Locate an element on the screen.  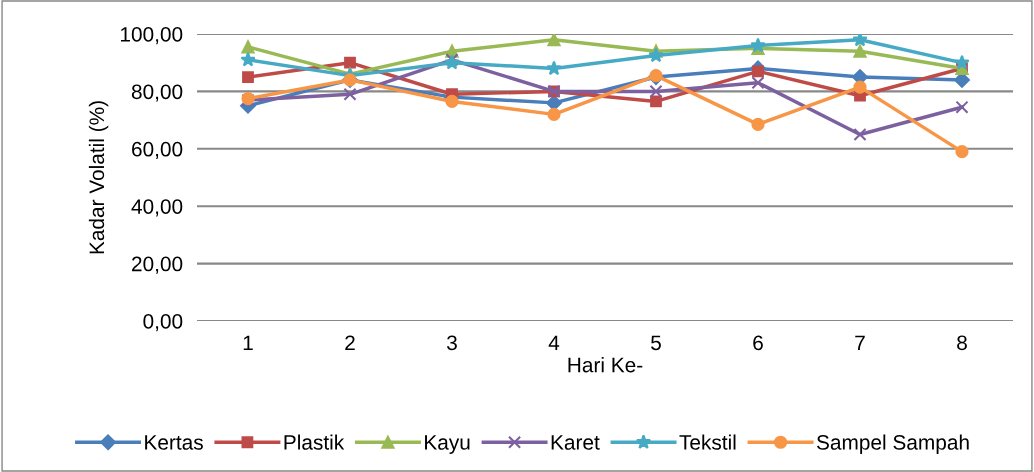
legend-label: Karet is located at coordinates (575, 442).